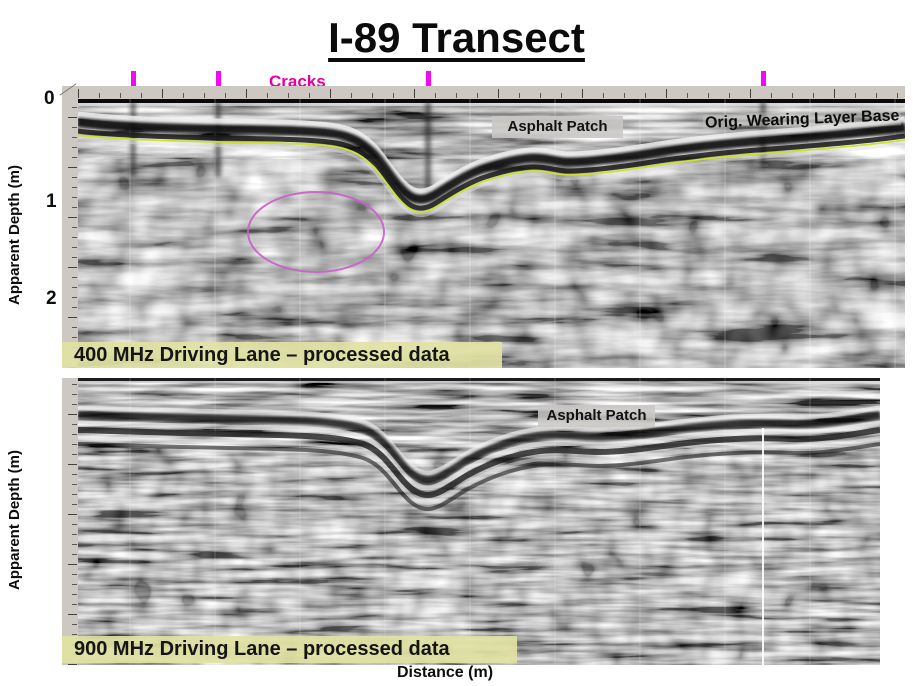  Describe the element at coordinates (282, 355) in the screenshot. I see `caption-400mhz: 400 MHz Driving Lane – processed data` at that location.